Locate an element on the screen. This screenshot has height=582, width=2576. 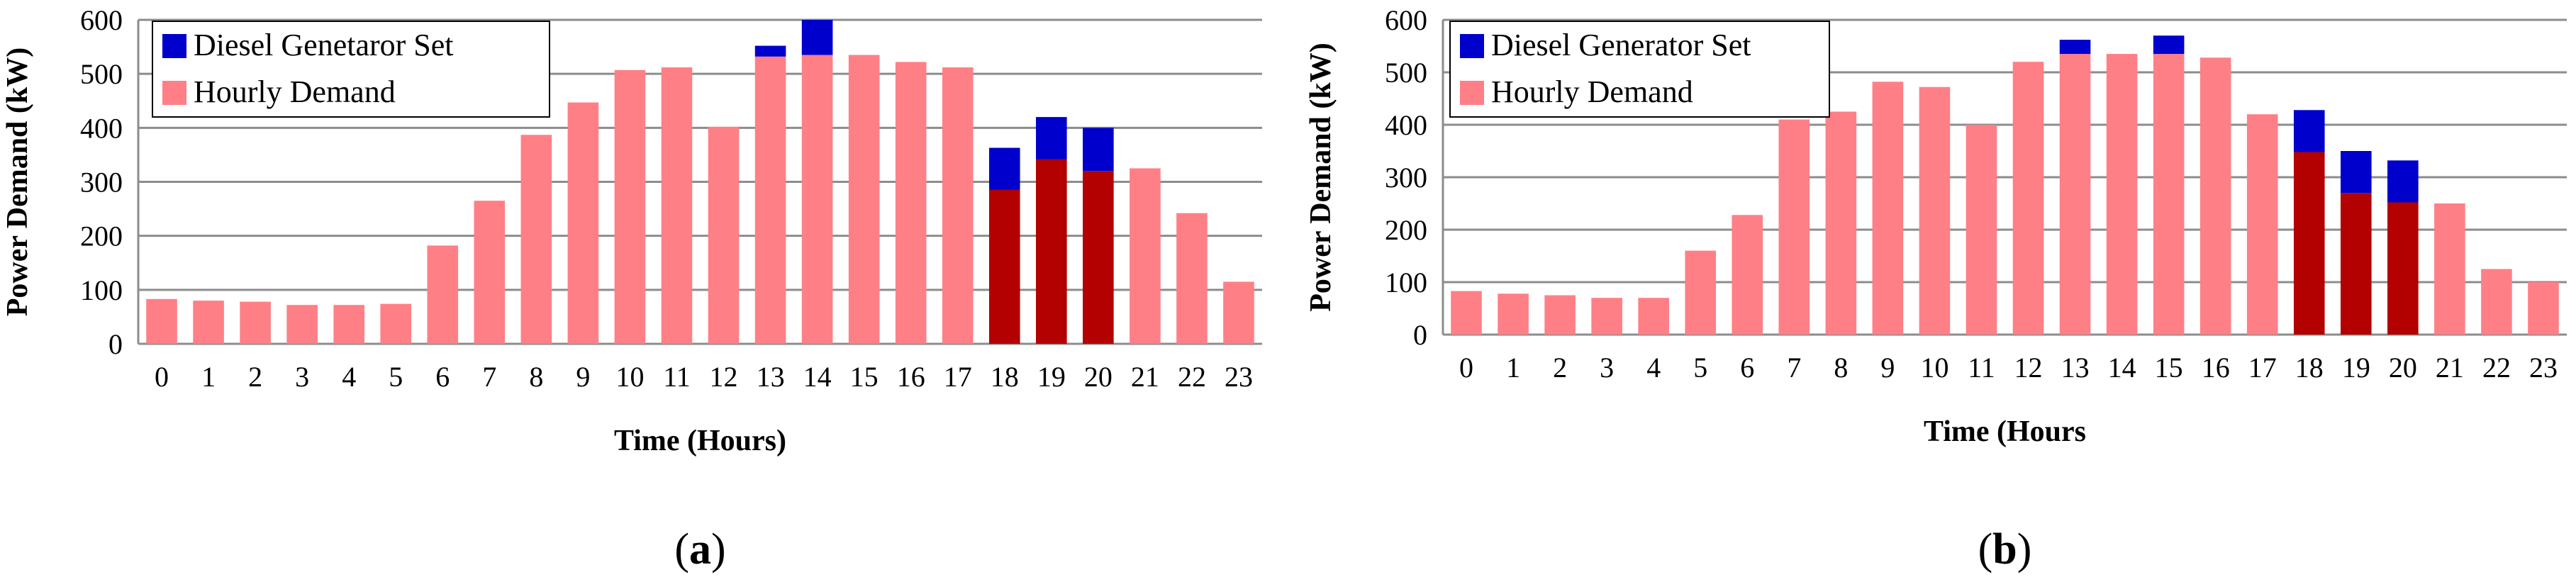
x-tick-label: 4 is located at coordinates (1653, 368).